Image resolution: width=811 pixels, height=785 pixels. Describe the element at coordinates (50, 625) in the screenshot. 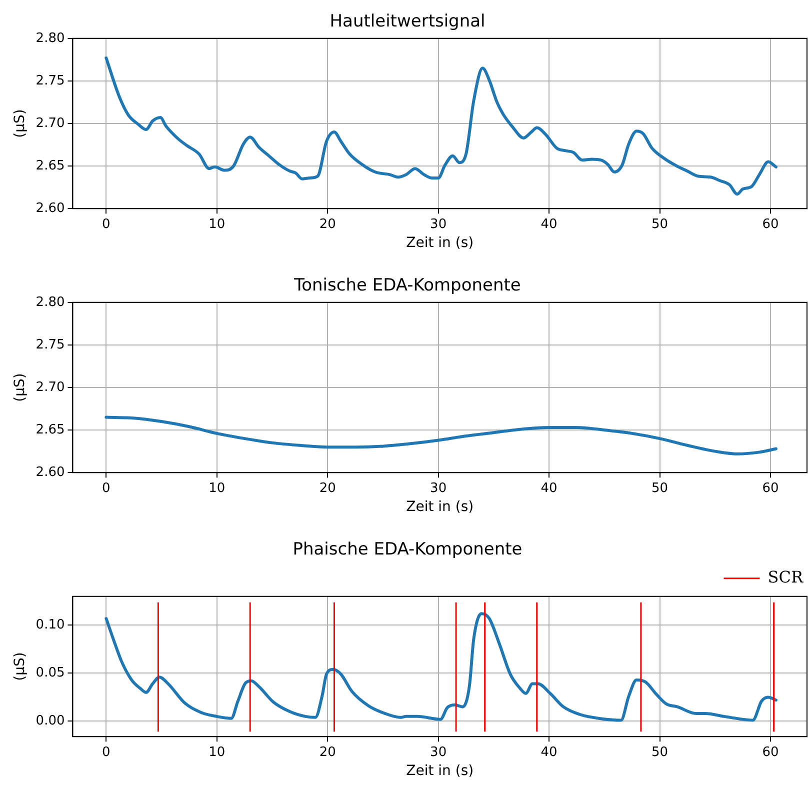

I see `y-tick-label: 0.10` at that location.